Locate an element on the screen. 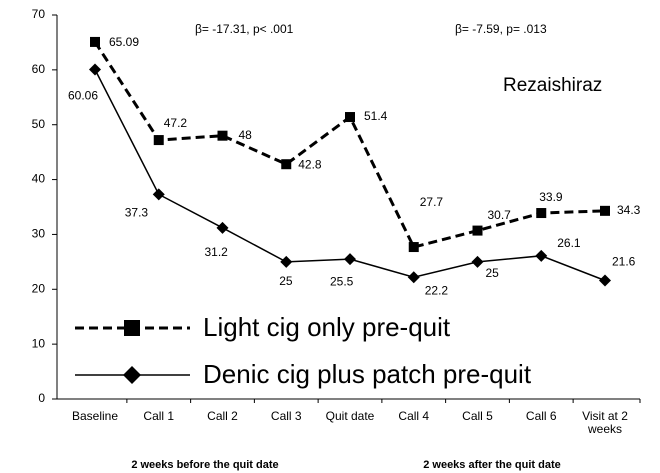 The image size is (660, 473). group-label: 2 weeks before the quit date is located at coordinates (204, 465).